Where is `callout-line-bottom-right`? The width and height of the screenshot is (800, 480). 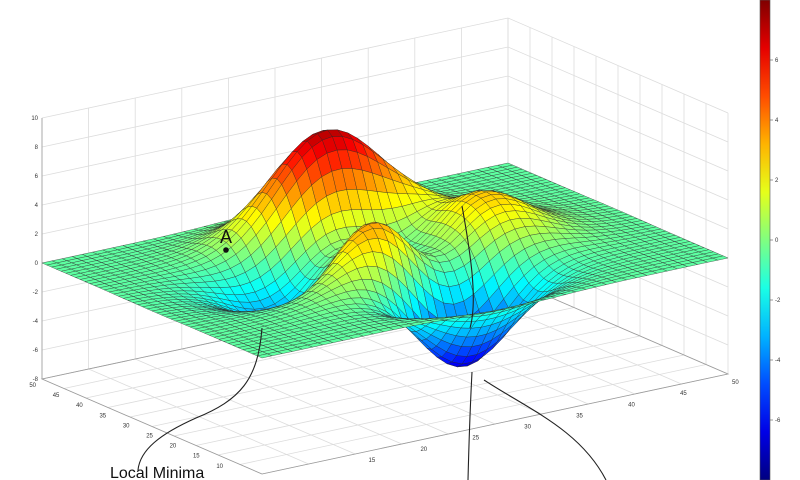 callout-line-bottom-right is located at coordinates (545, 429).